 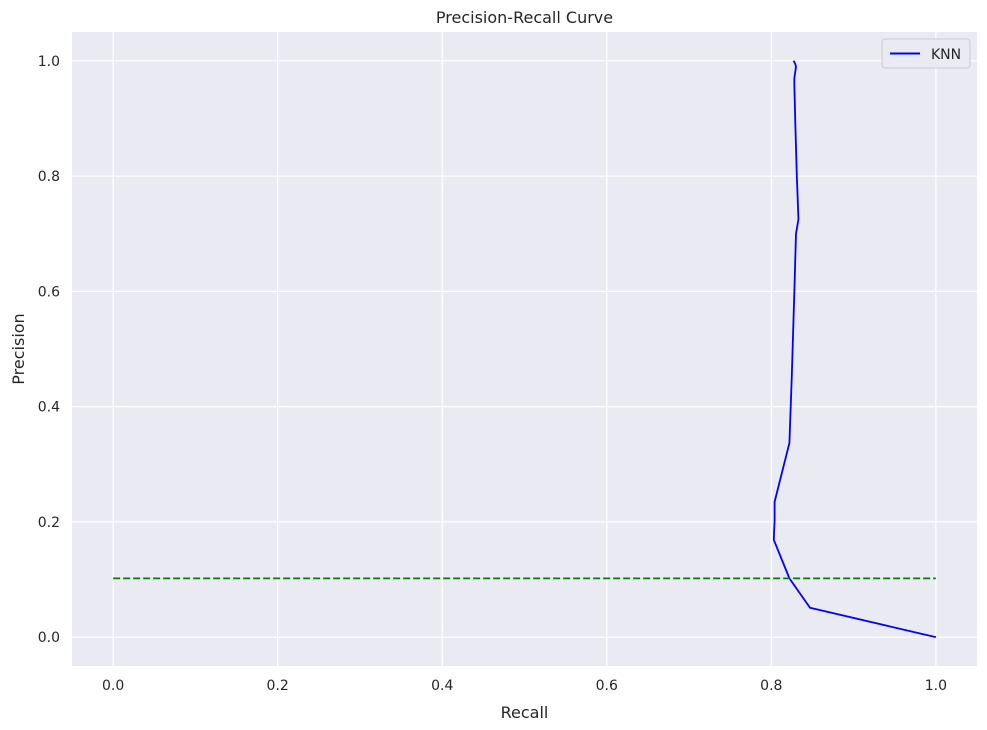 I want to click on legend: KNN, so click(x=926, y=53).